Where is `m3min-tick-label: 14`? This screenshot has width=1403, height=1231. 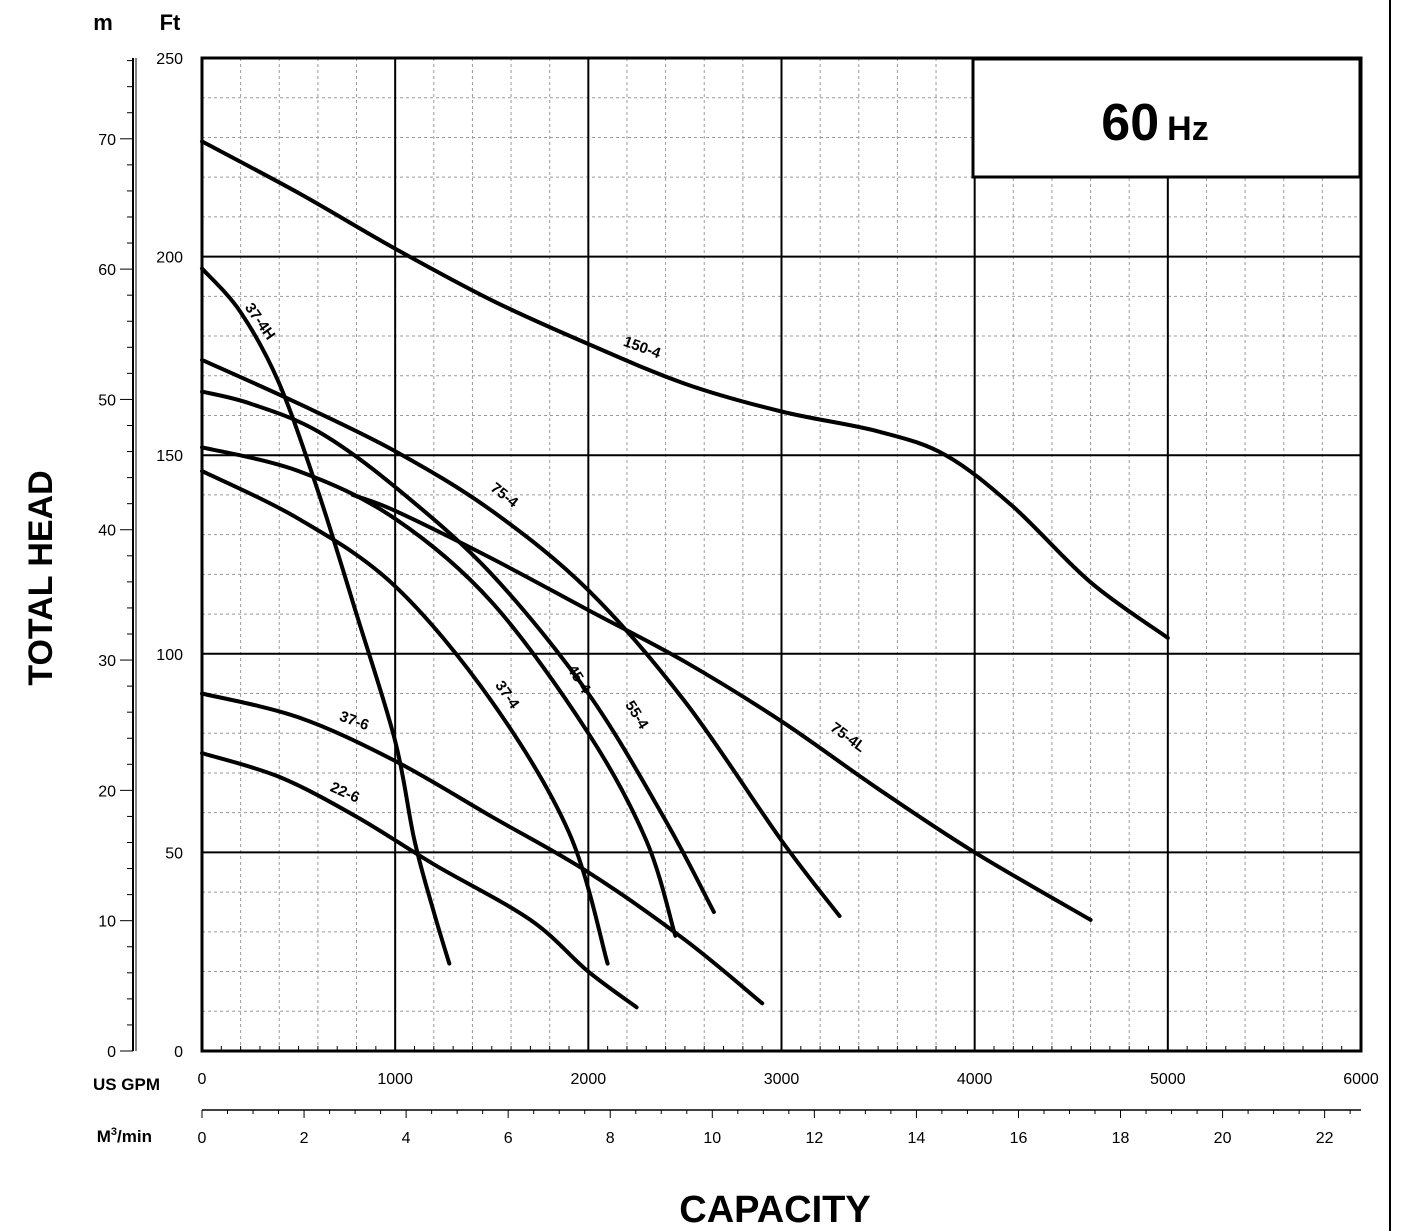
m3min-tick-label: 14 is located at coordinates (917, 1138).